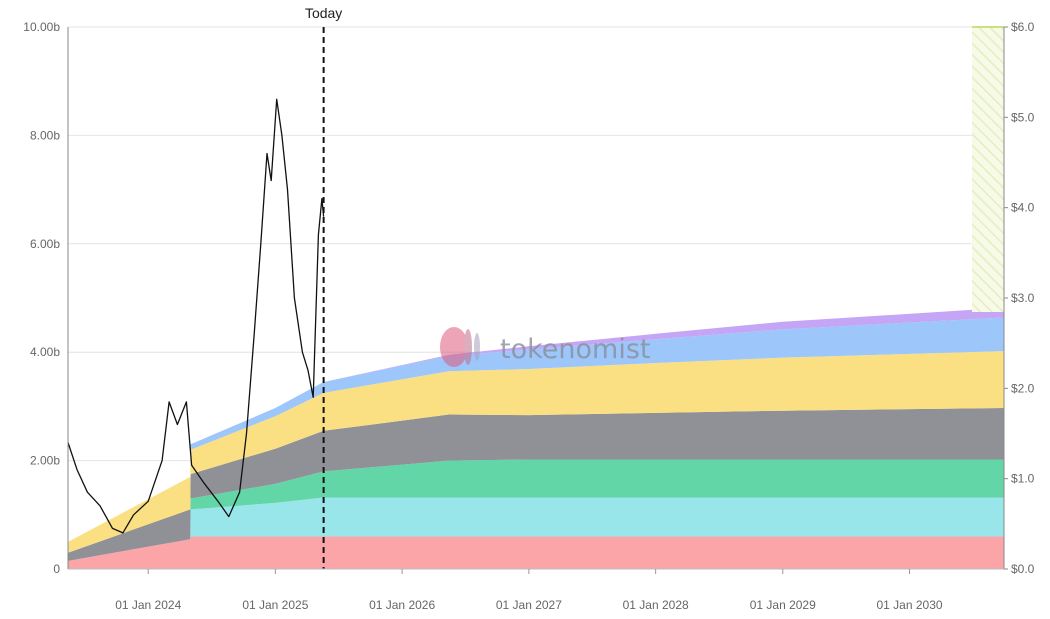 Image resolution: width=1050 pixels, height=619 pixels. What do you see at coordinates (41, 298) in the screenshot?
I see `y-axis-left-ticks: 0 2.00b 4.00b 6.00b 8.00b 10.00b` at bounding box center [41, 298].